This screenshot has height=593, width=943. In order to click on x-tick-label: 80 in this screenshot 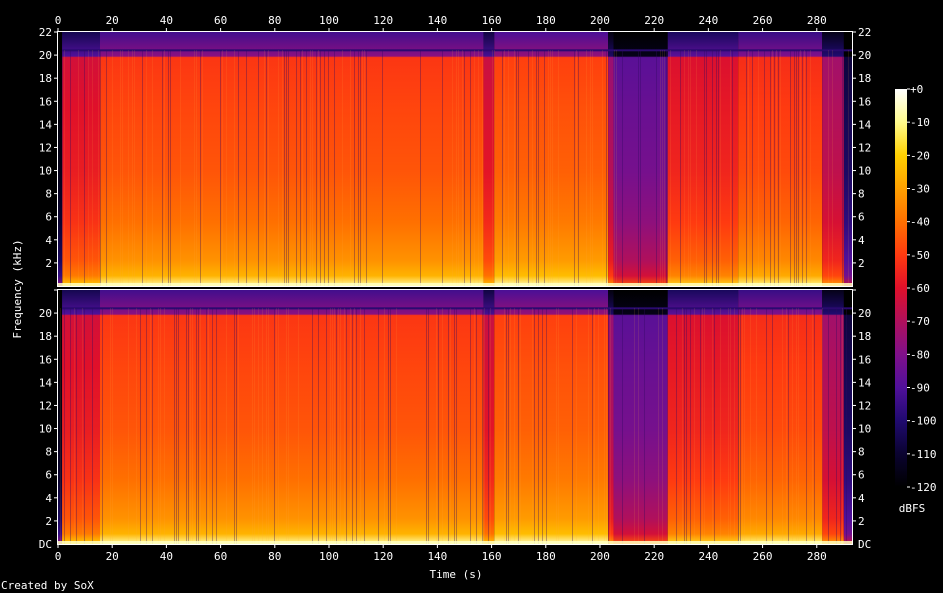, I will do `click(274, 20)`.